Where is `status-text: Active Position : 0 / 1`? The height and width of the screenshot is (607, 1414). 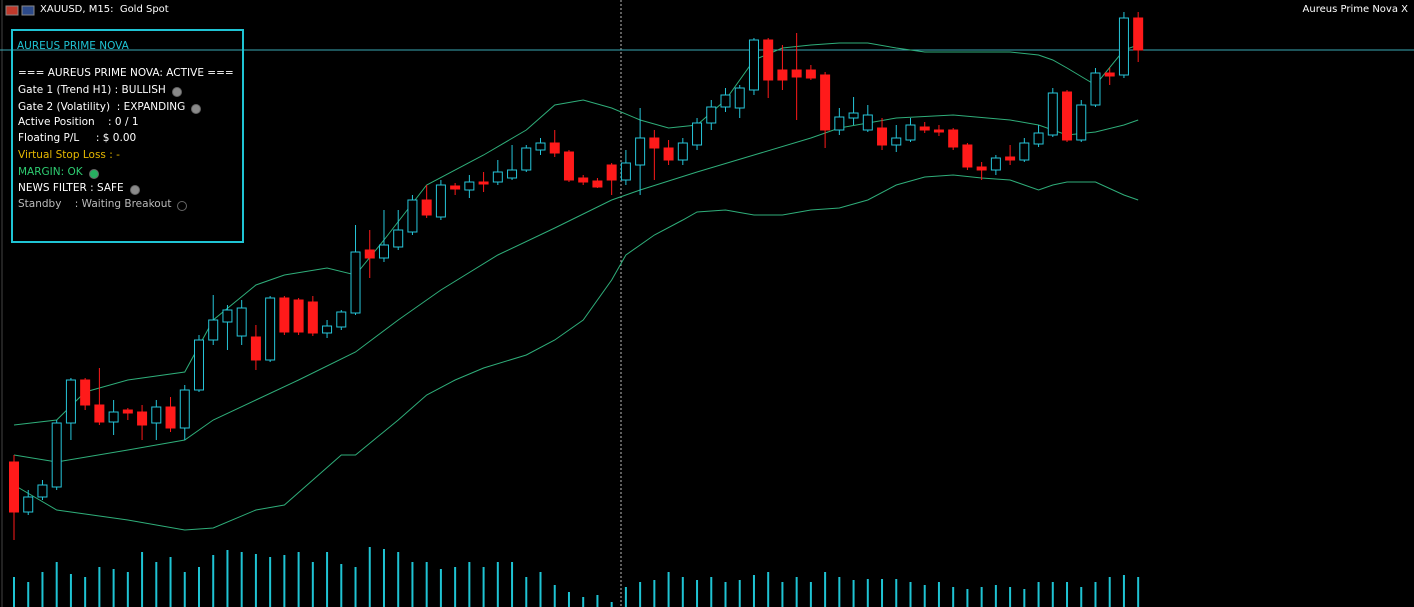
status-text: Active Position : 0 / 1 is located at coordinates (78, 121).